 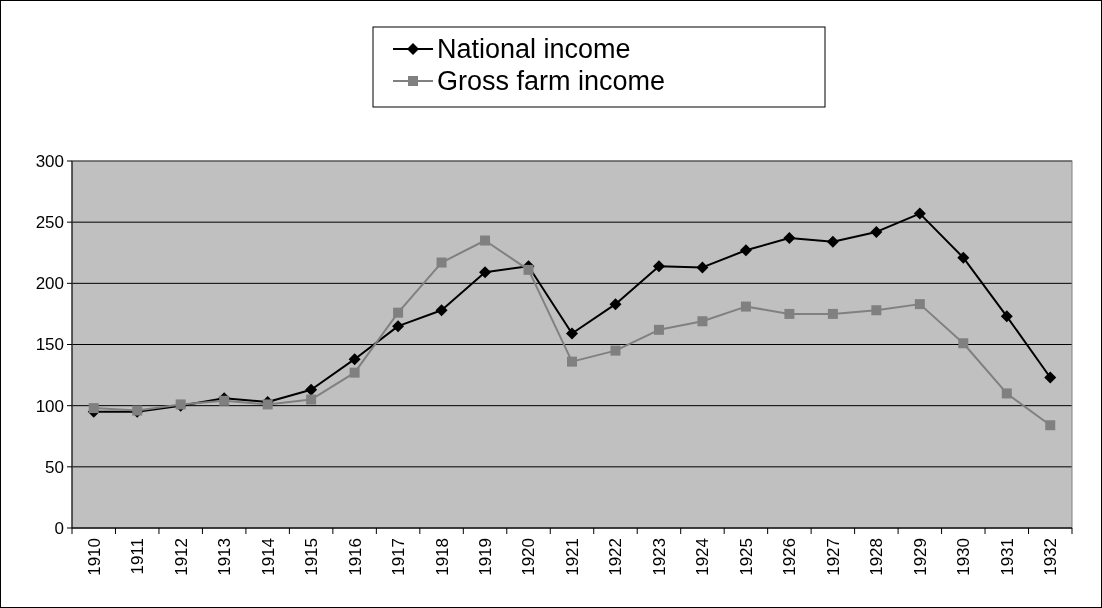 I want to click on x-tick-label: 1910, so click(x=94, y=557).